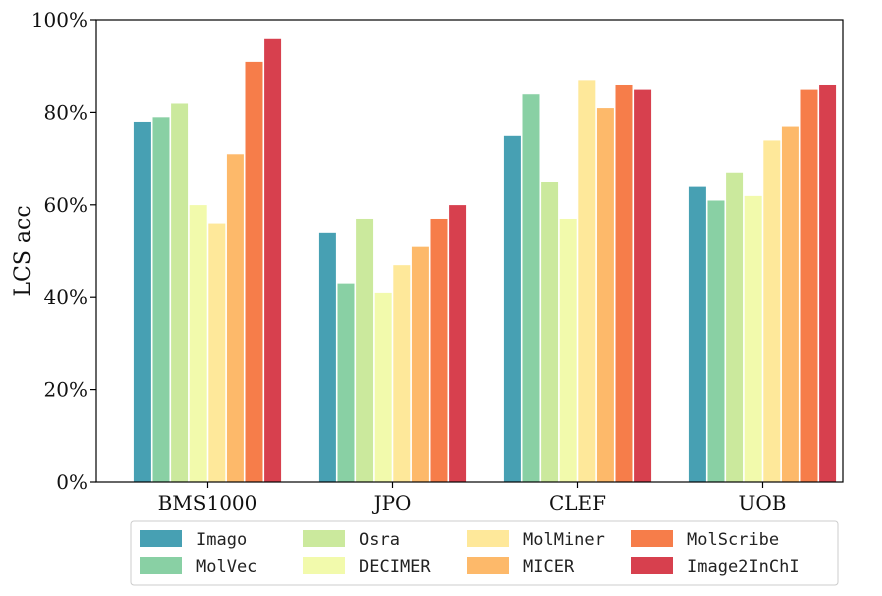 The image size is (882, 596). Describe the element at coordinates (790, 304) in the screenshot. I see `bar-micer-uob` at that location.